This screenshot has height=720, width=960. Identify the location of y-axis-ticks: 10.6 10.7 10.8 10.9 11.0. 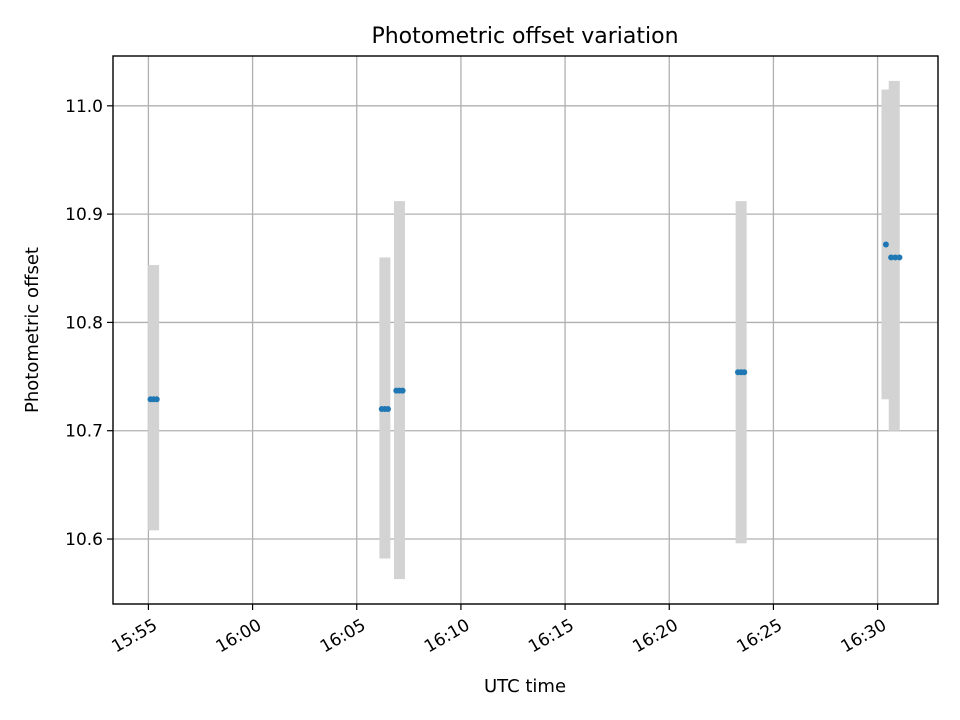
(89, 323).